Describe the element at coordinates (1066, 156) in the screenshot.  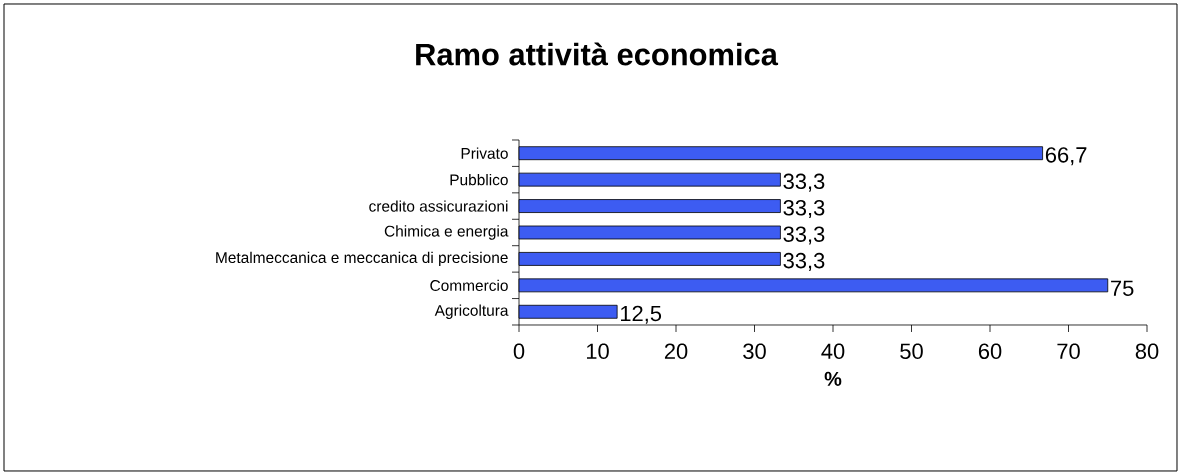
I see `data-label: 66,7` at that location.